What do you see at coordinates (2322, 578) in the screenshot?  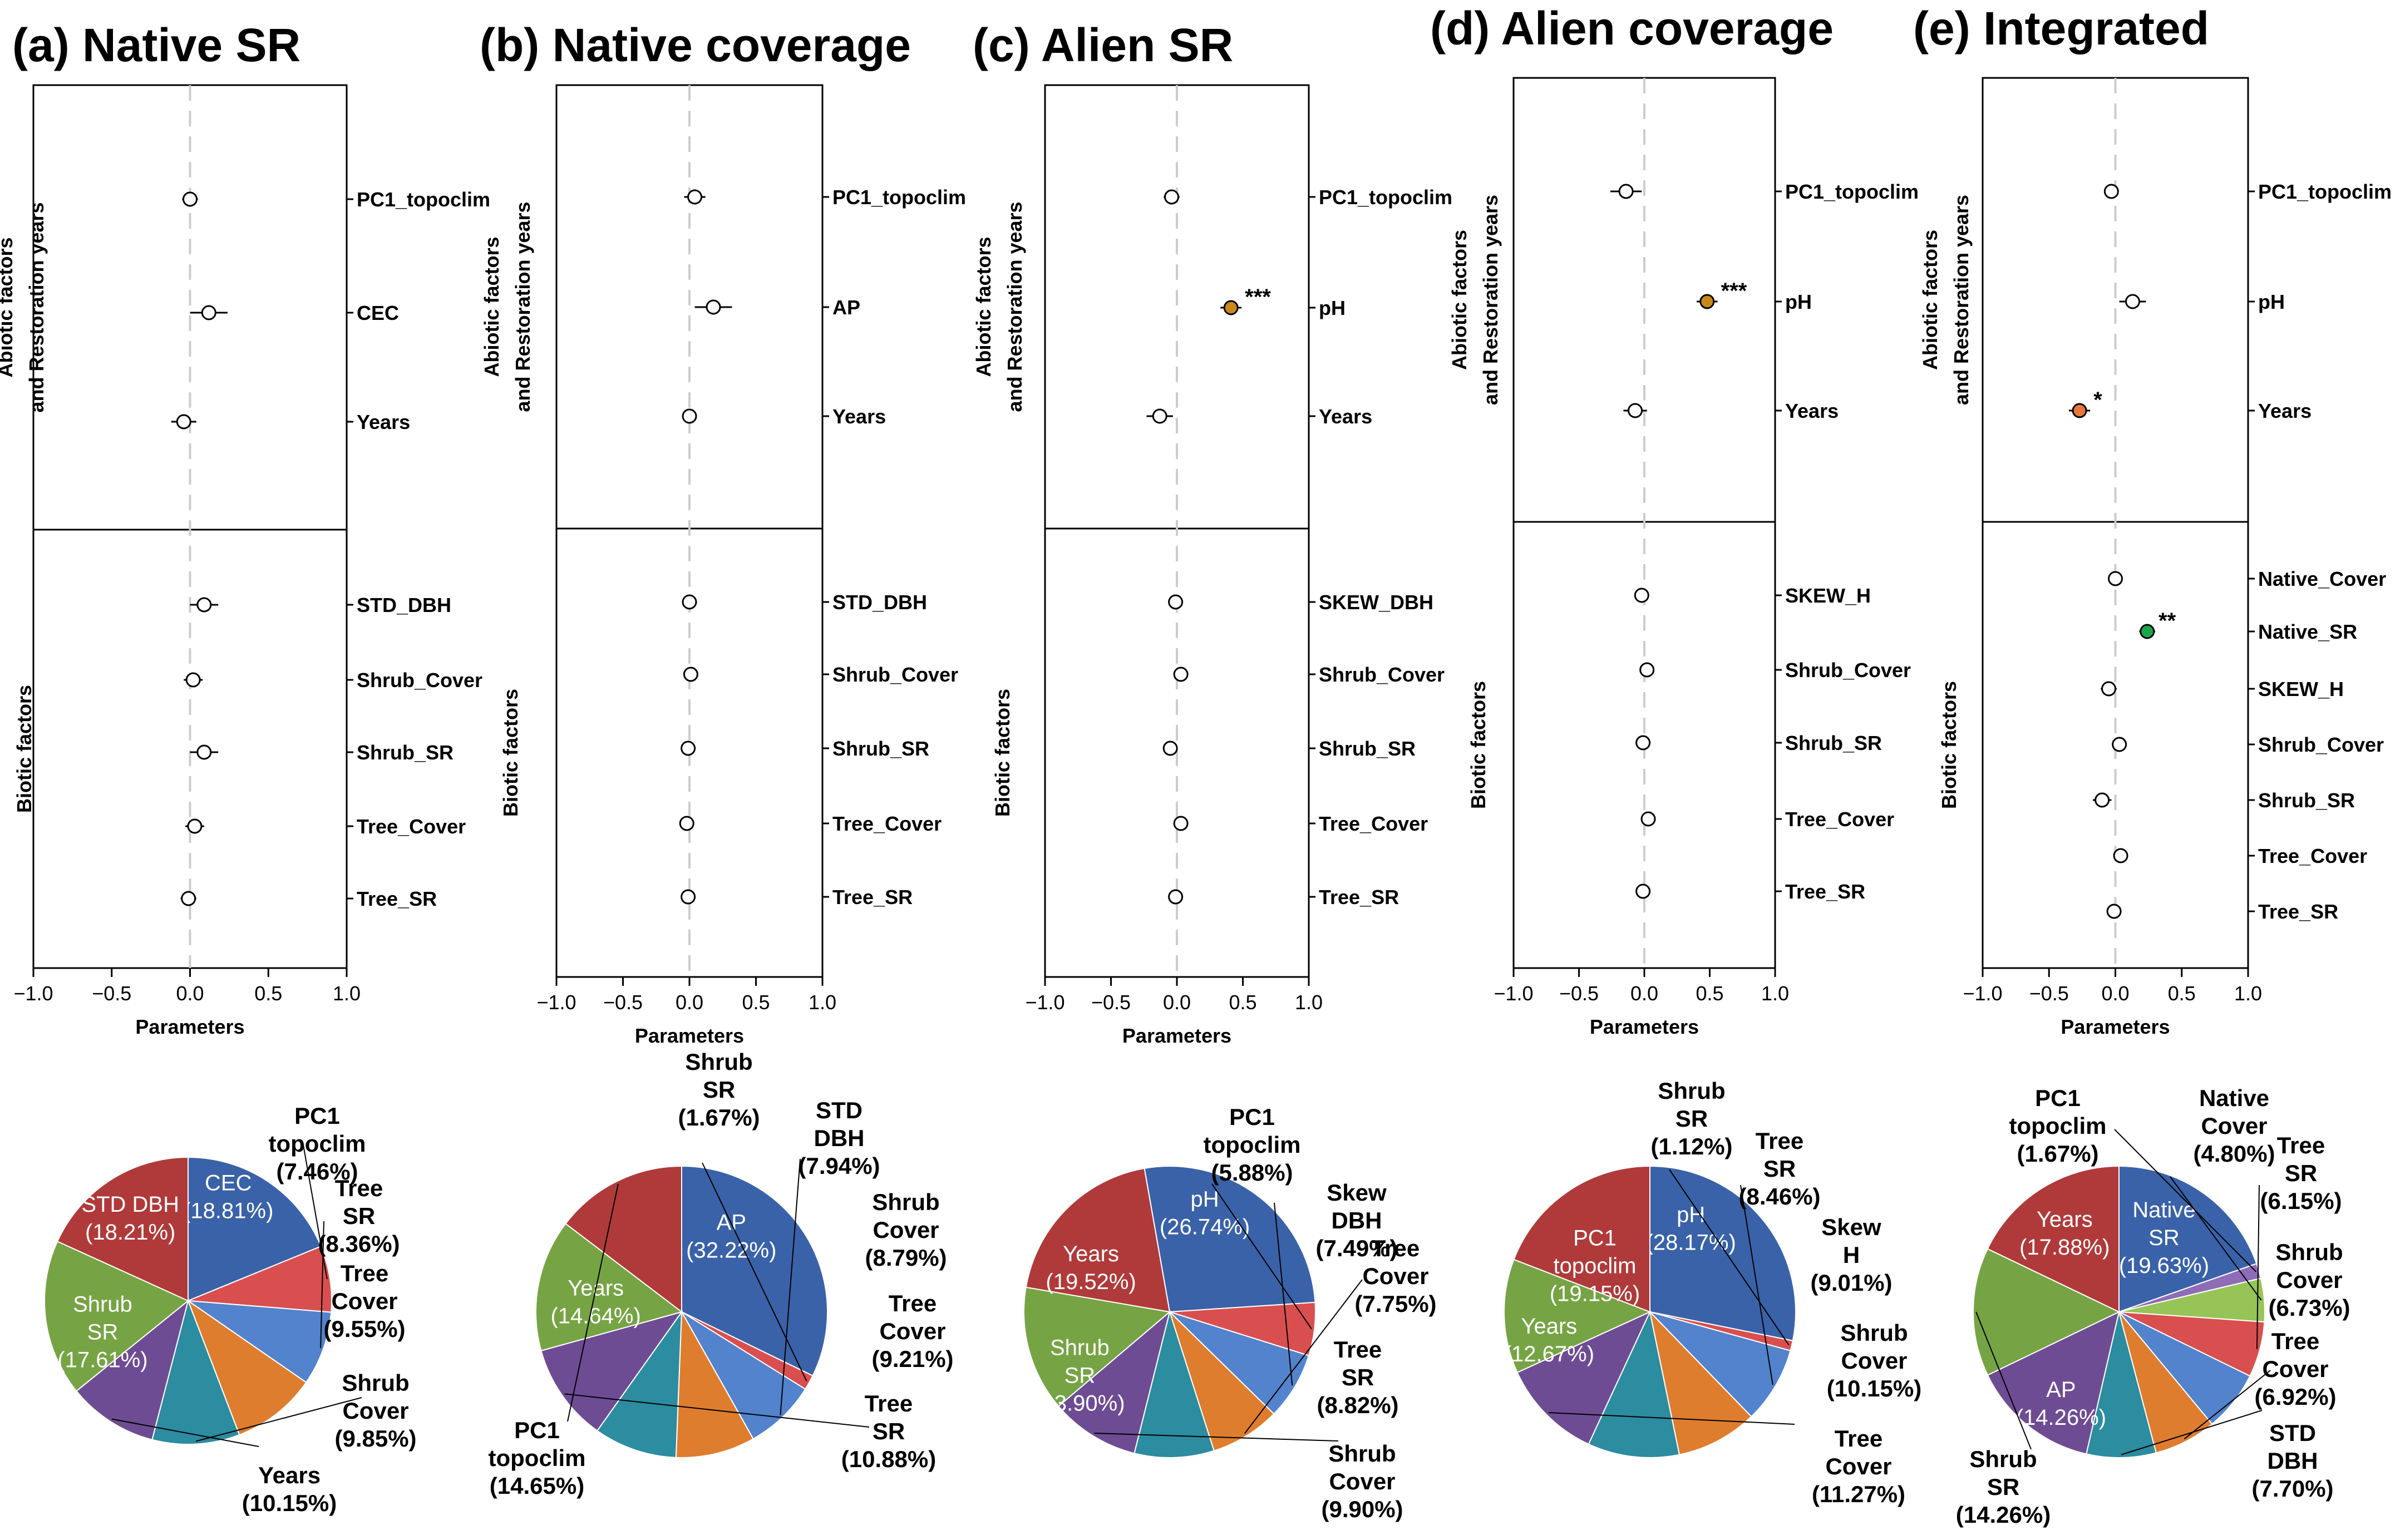 I see `variable-label: Native_Cover` at bounding box center [2322, 578].